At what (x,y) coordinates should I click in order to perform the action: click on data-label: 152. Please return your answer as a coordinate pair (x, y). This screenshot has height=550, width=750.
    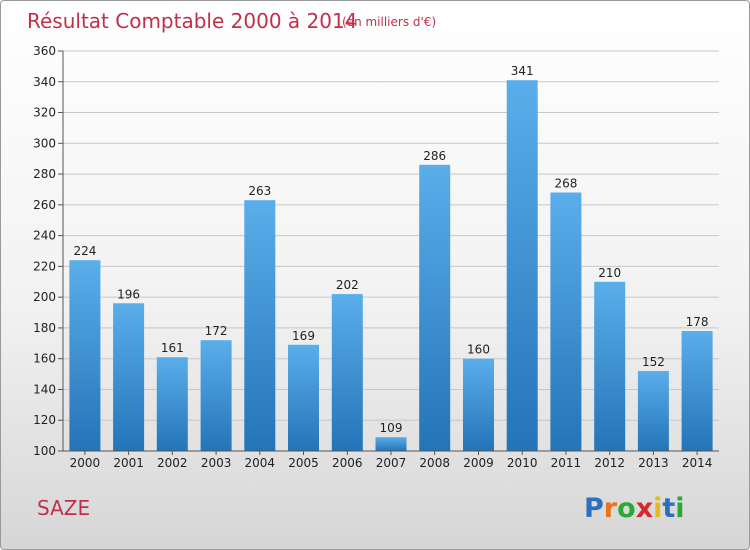
    Looking at the image, I should click on (653, 362).